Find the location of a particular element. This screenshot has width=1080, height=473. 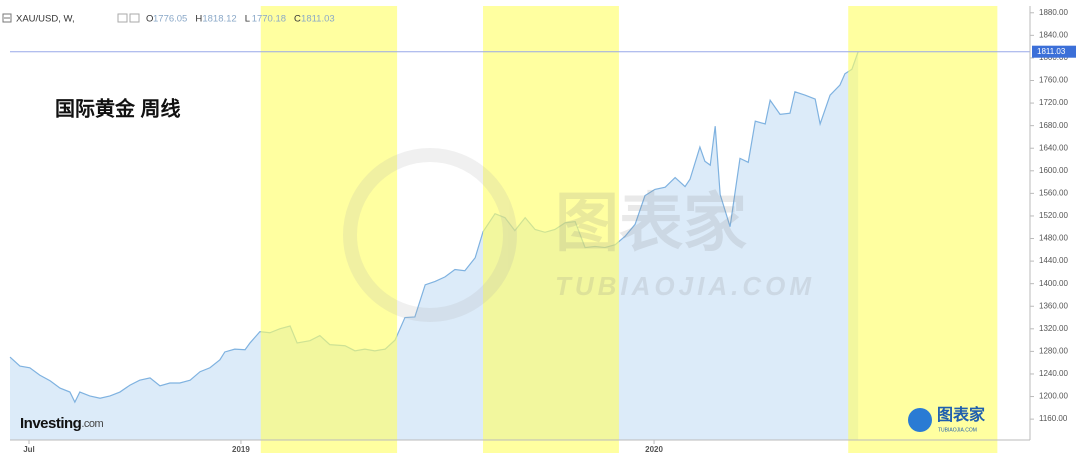

x-tick-label: 2019 is located at coordinates (241, 449).